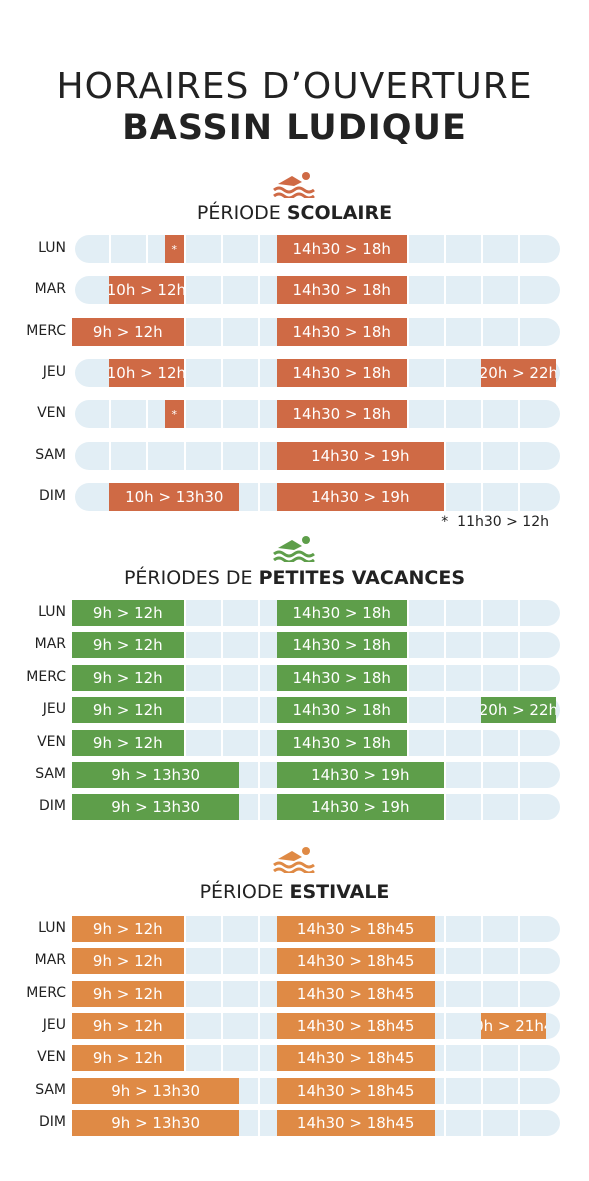 This screenshot has height=1181, width=589. What do you see at coordinates (174, 496) in the screenshot?
I see `time-slot: 10h > 13h30` at bounding box center [174, 496].